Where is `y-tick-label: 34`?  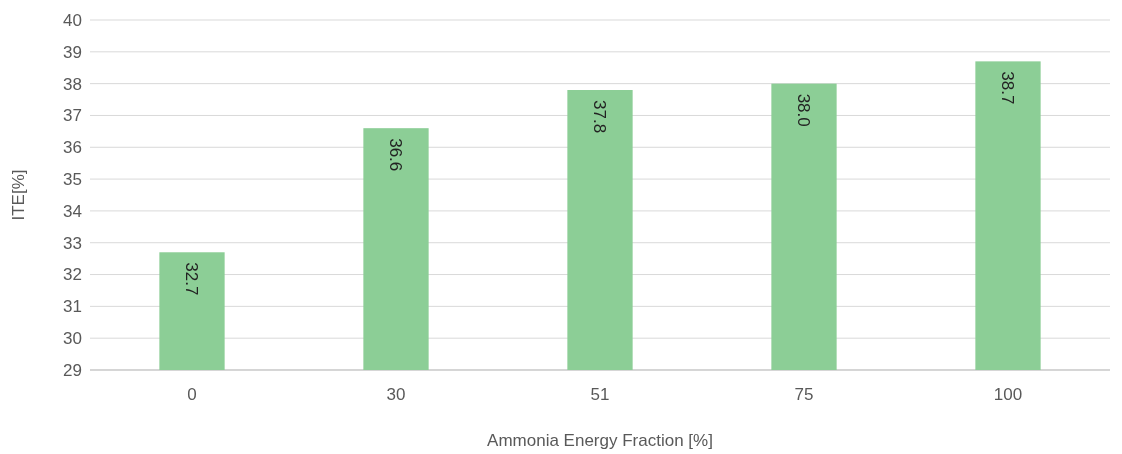 y-tick-label: 34 is located at coordinates (72, 211).